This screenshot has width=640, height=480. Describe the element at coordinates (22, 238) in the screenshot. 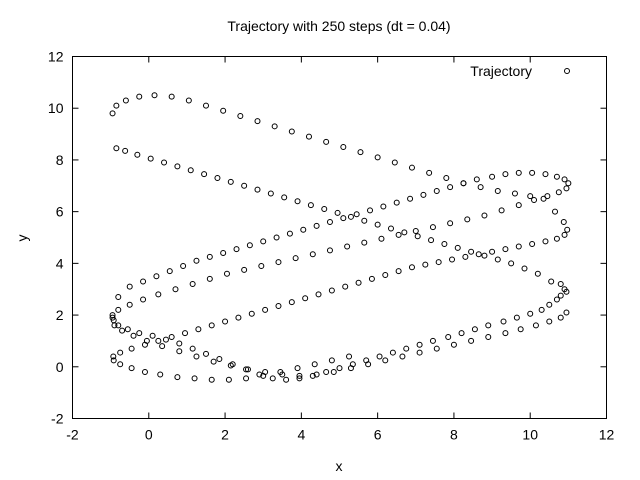

I see `y-axis-label: y` at that location.